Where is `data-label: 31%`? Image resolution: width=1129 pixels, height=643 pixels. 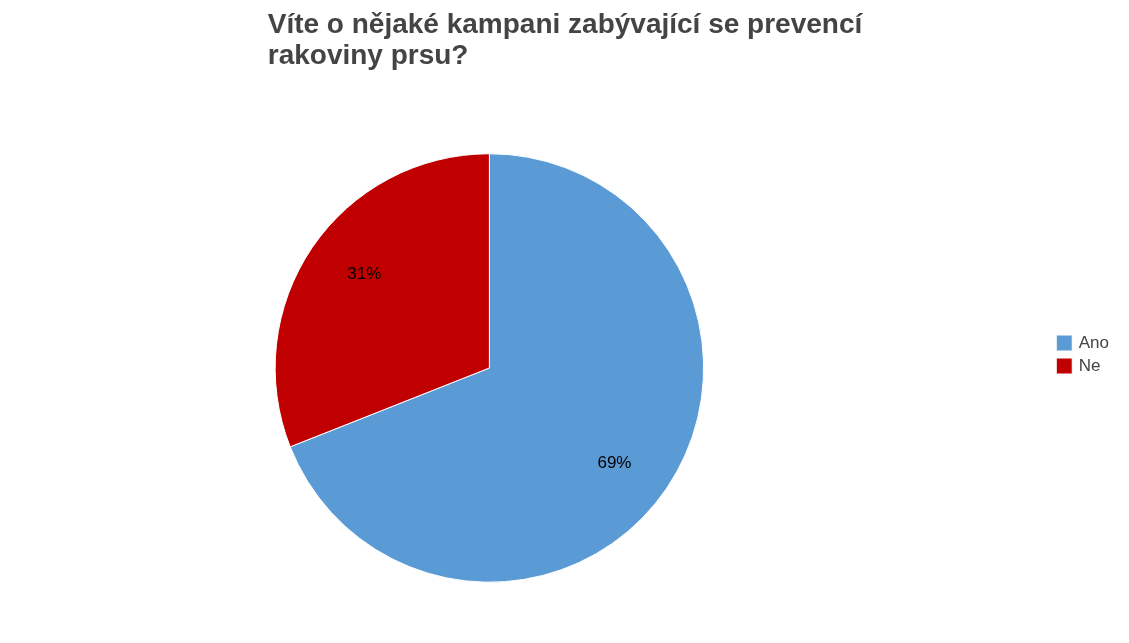 data-label: 31% is located at coordinates (364, 274).